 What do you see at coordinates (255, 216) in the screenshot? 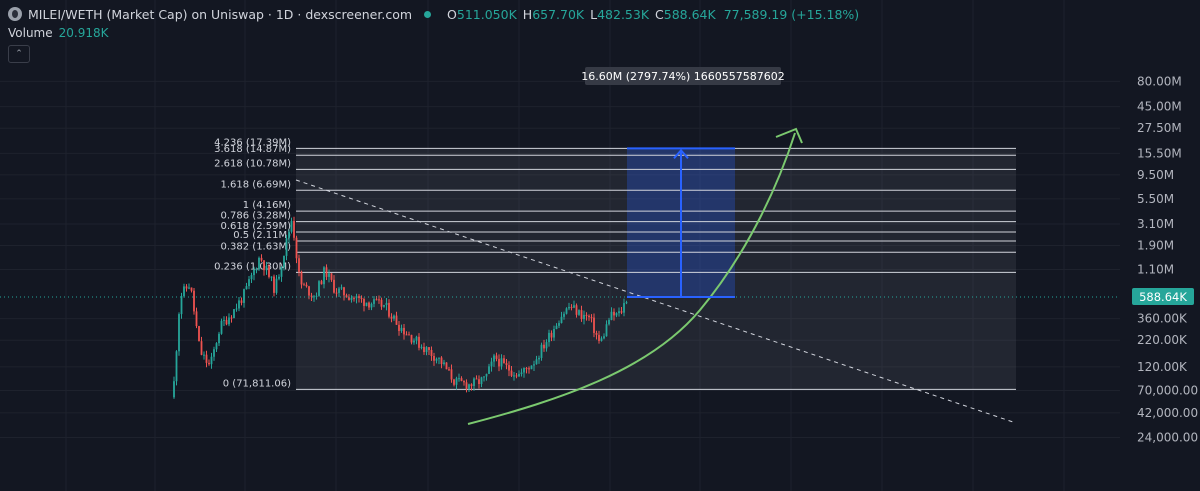
I see `fib-level-label: 0.786 (3.28M)` at bounding box center [255, 216].